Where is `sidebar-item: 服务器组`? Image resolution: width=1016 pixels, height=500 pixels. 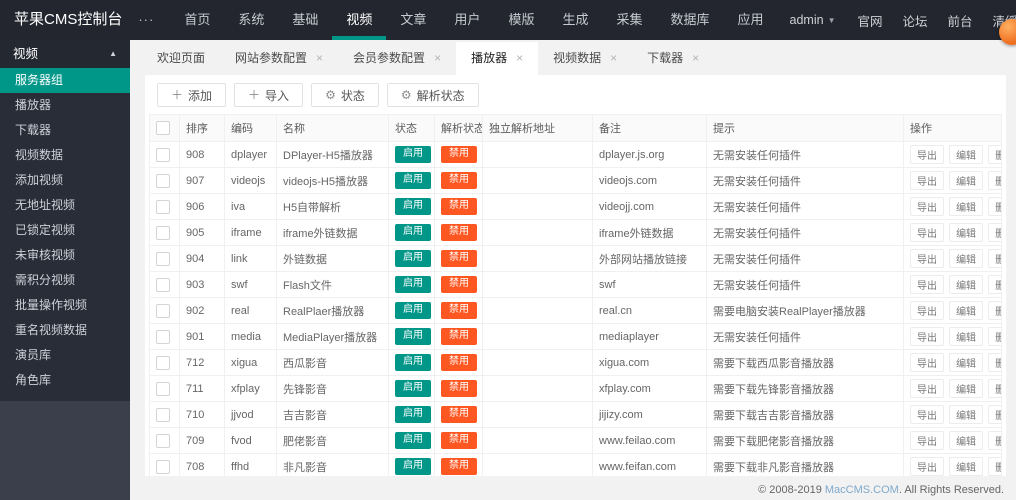 sidebar-item: 服务器组 is located at coordinates (65, 80).